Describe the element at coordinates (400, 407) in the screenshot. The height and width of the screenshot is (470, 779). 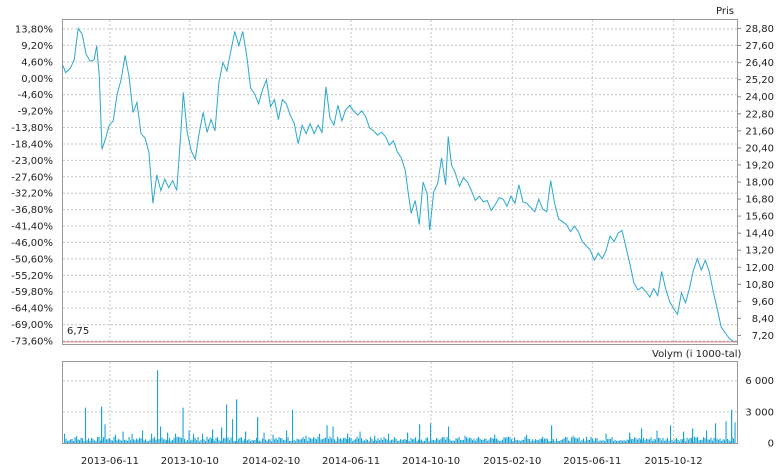
I see `volume-bars` at that location.